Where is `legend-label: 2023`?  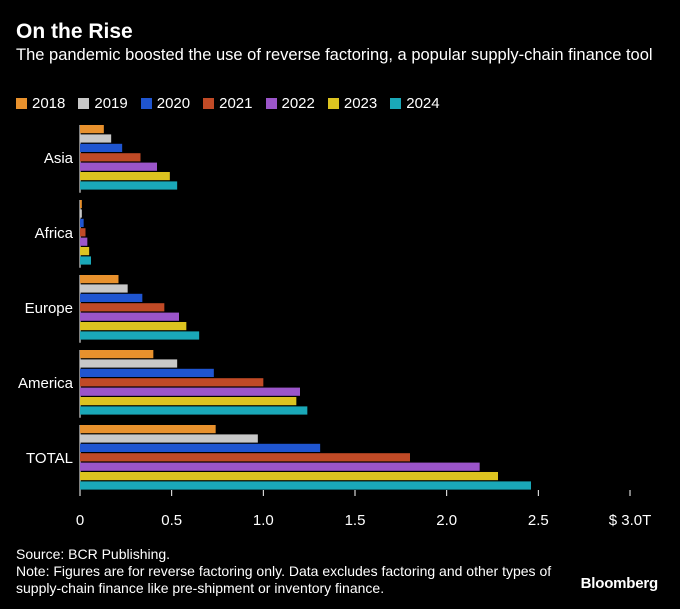 legend-label: 2023 is located at coordinates (360, 103).